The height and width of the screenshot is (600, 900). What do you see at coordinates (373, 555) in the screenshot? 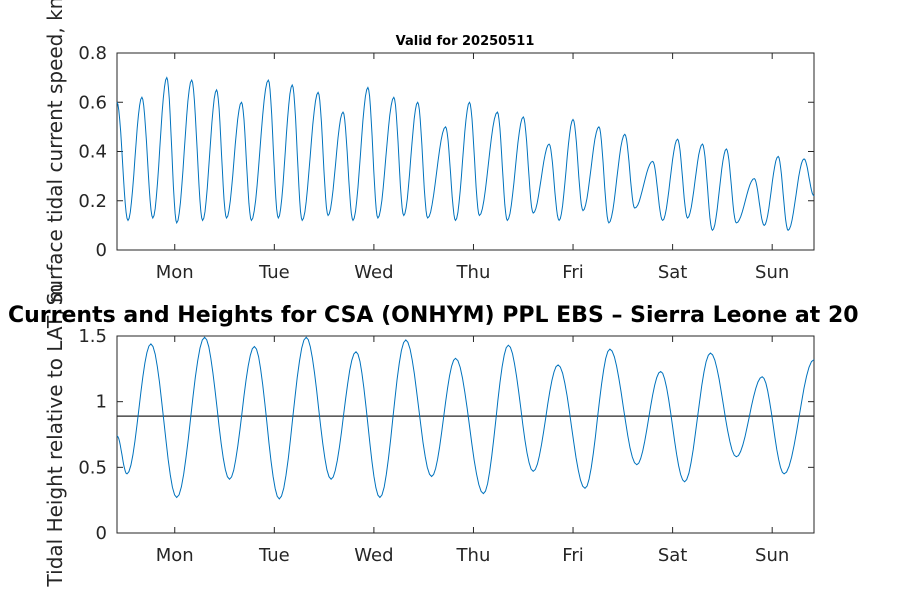
I see `tidal-height-x-tick-label: Wed` at bounding box center [373, 555].